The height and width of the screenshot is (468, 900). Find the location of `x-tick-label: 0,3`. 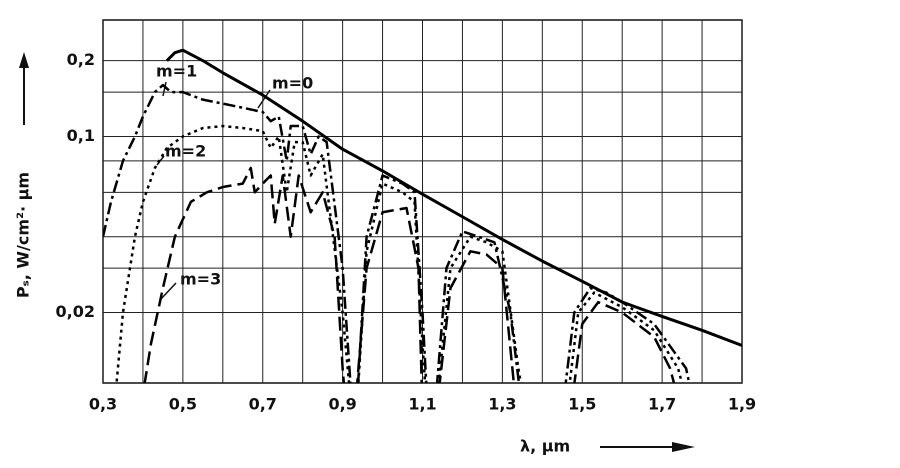

x-tick-label: 0,3 is located at coordinates (103, 404).